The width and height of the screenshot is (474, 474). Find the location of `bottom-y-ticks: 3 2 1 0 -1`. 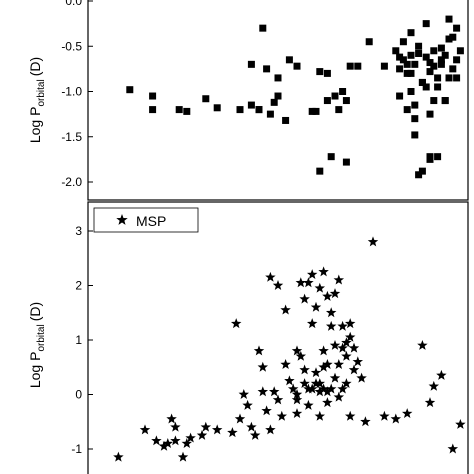

bottom-y-ticks: 3 2 1 0 -1 is located at coordinates (82, 340).